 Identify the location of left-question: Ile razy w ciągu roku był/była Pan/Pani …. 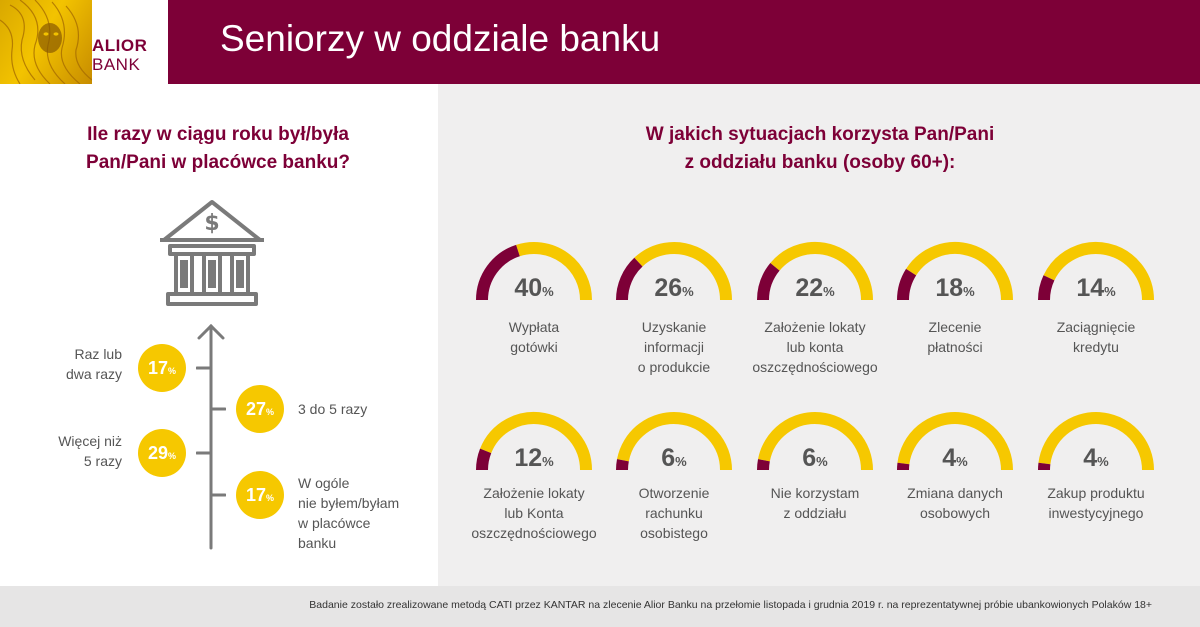
(218, 149).